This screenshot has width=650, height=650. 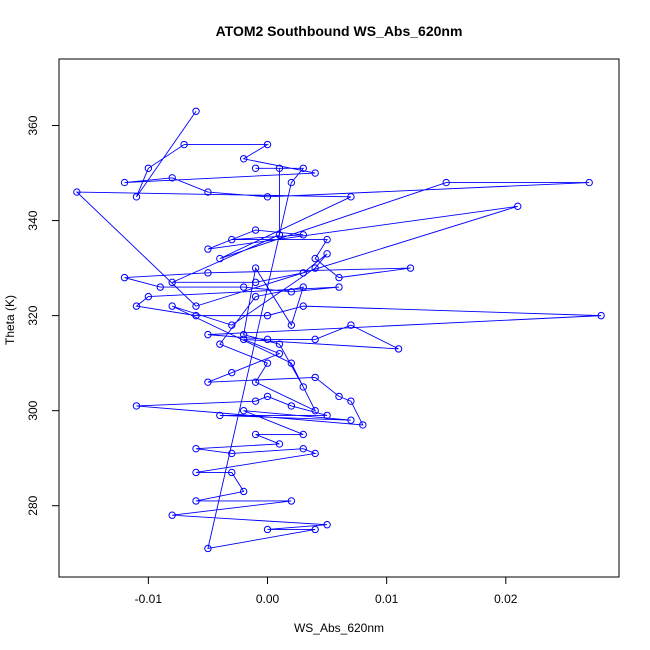 I want to click on x-axis-label: WS_Abs_620nm, so click(x=339, y=628).